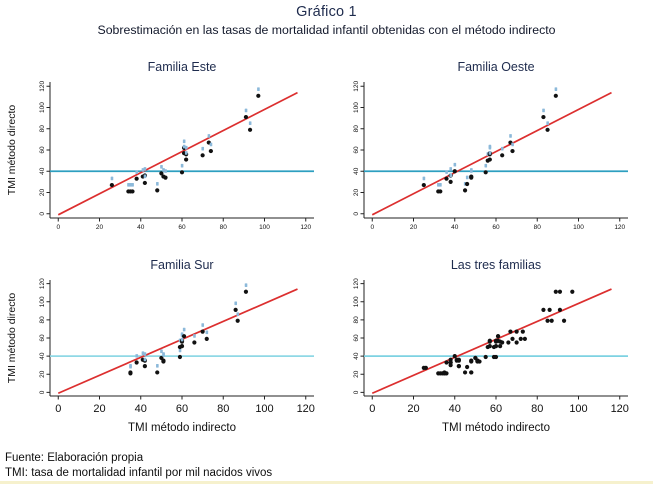  What do you see at coordinates (182, 265) in the screenshot?
I see `subplot-title-familia-sur: Familia Sur` at bounding box center [182, 265].